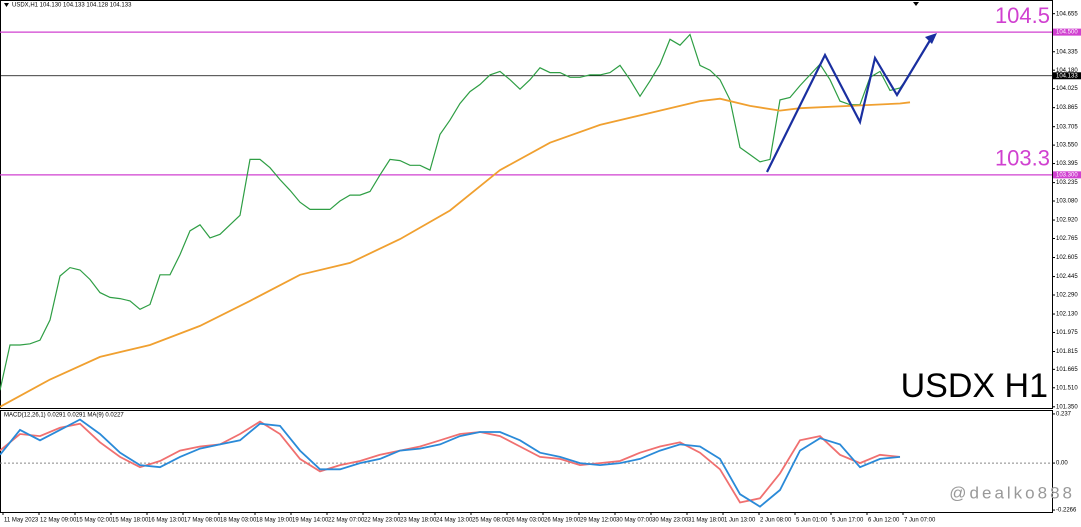  Describe the element at coordinates (1067, 407) in the screenshot. I see `y-tick-label: 101.350` at that location.